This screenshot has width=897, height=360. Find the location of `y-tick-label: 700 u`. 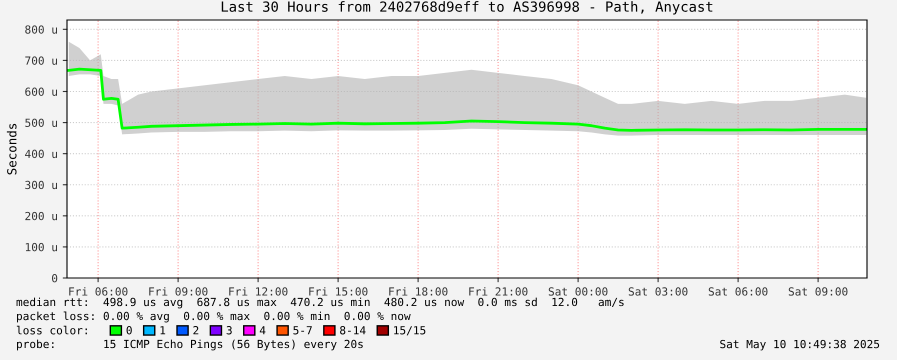

y-tick-label: 700 u is located at coordinates (41, 60).